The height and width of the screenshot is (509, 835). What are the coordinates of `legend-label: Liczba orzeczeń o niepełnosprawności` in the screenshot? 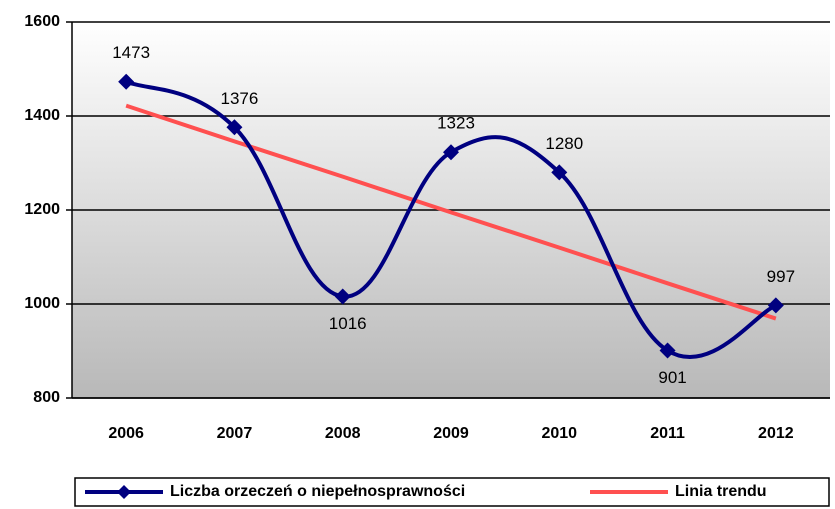 It's located at (317, 491).